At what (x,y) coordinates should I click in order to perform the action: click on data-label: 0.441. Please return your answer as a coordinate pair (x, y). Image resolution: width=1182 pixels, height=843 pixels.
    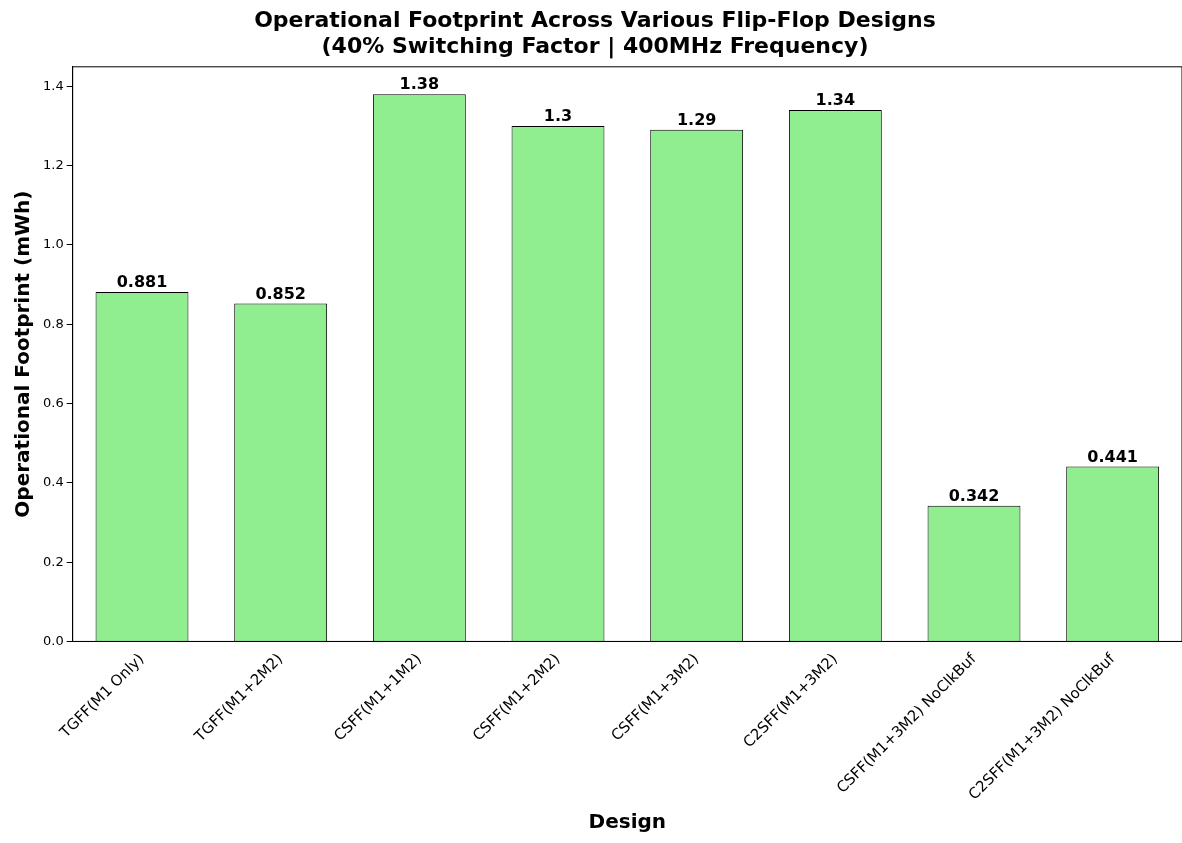
    Looking at the image, I should click on (1112, 456).